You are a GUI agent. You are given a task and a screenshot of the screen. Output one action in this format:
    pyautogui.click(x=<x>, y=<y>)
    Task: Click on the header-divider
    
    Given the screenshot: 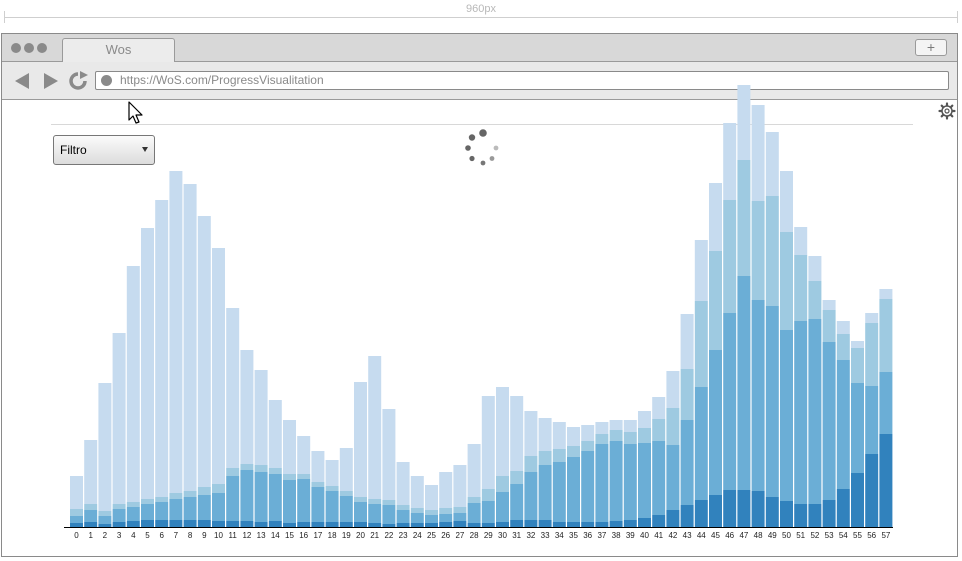 What is the action you would take?
    pyautogui.click(x=482, y=124)
    